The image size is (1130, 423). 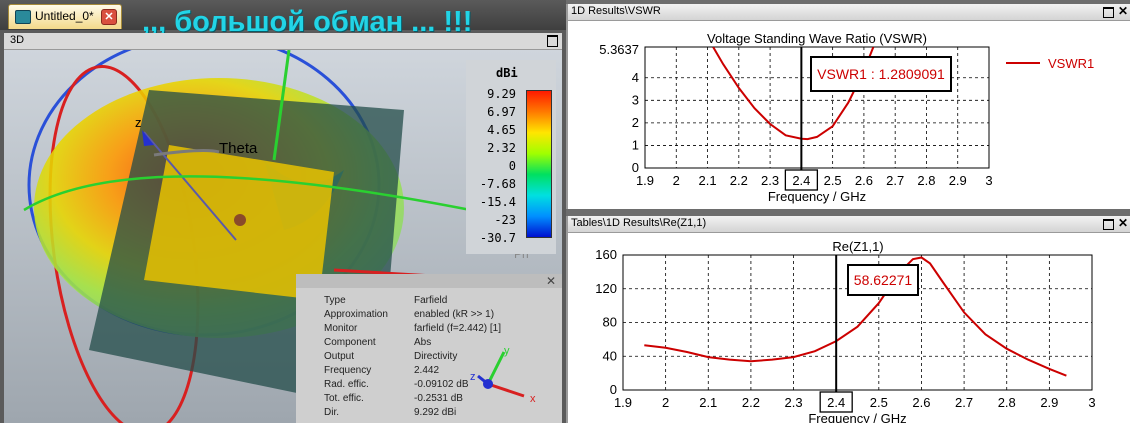 I want to click on y-tick-label: 120, so click(x=606, y=288).